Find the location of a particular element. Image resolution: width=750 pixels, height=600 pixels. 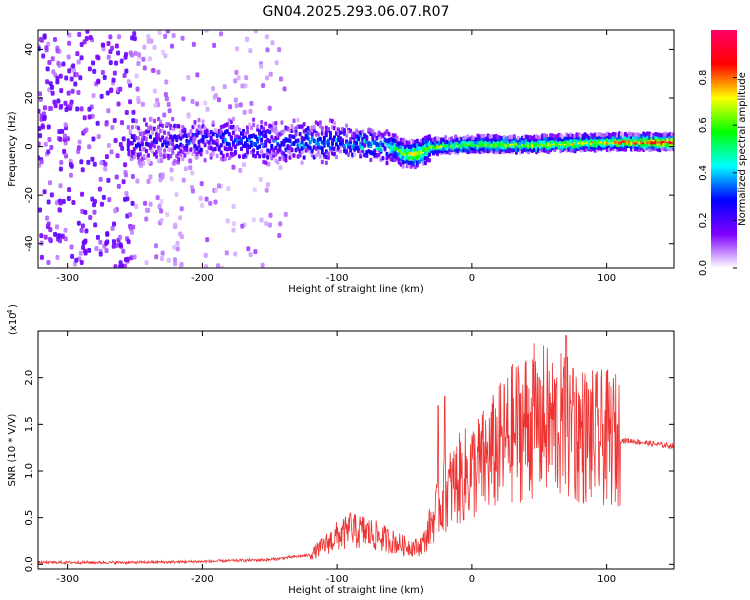

spectrogram-y-tick-label: -20 is located at coordinates (29, 195).